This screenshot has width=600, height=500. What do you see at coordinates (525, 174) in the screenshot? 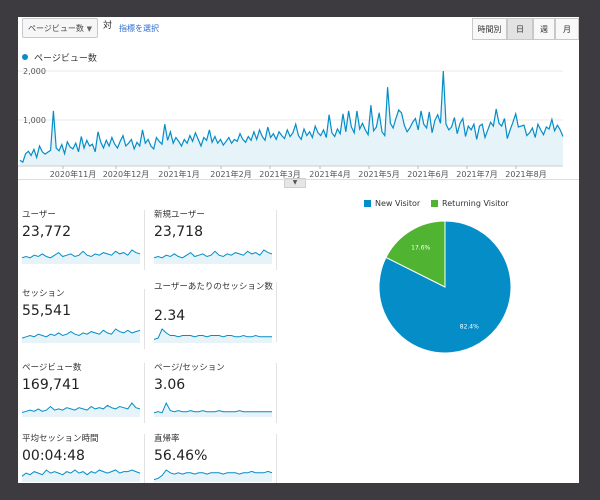
I see `x-tick-label: 2021年8月` at bounding box center [525, 174].